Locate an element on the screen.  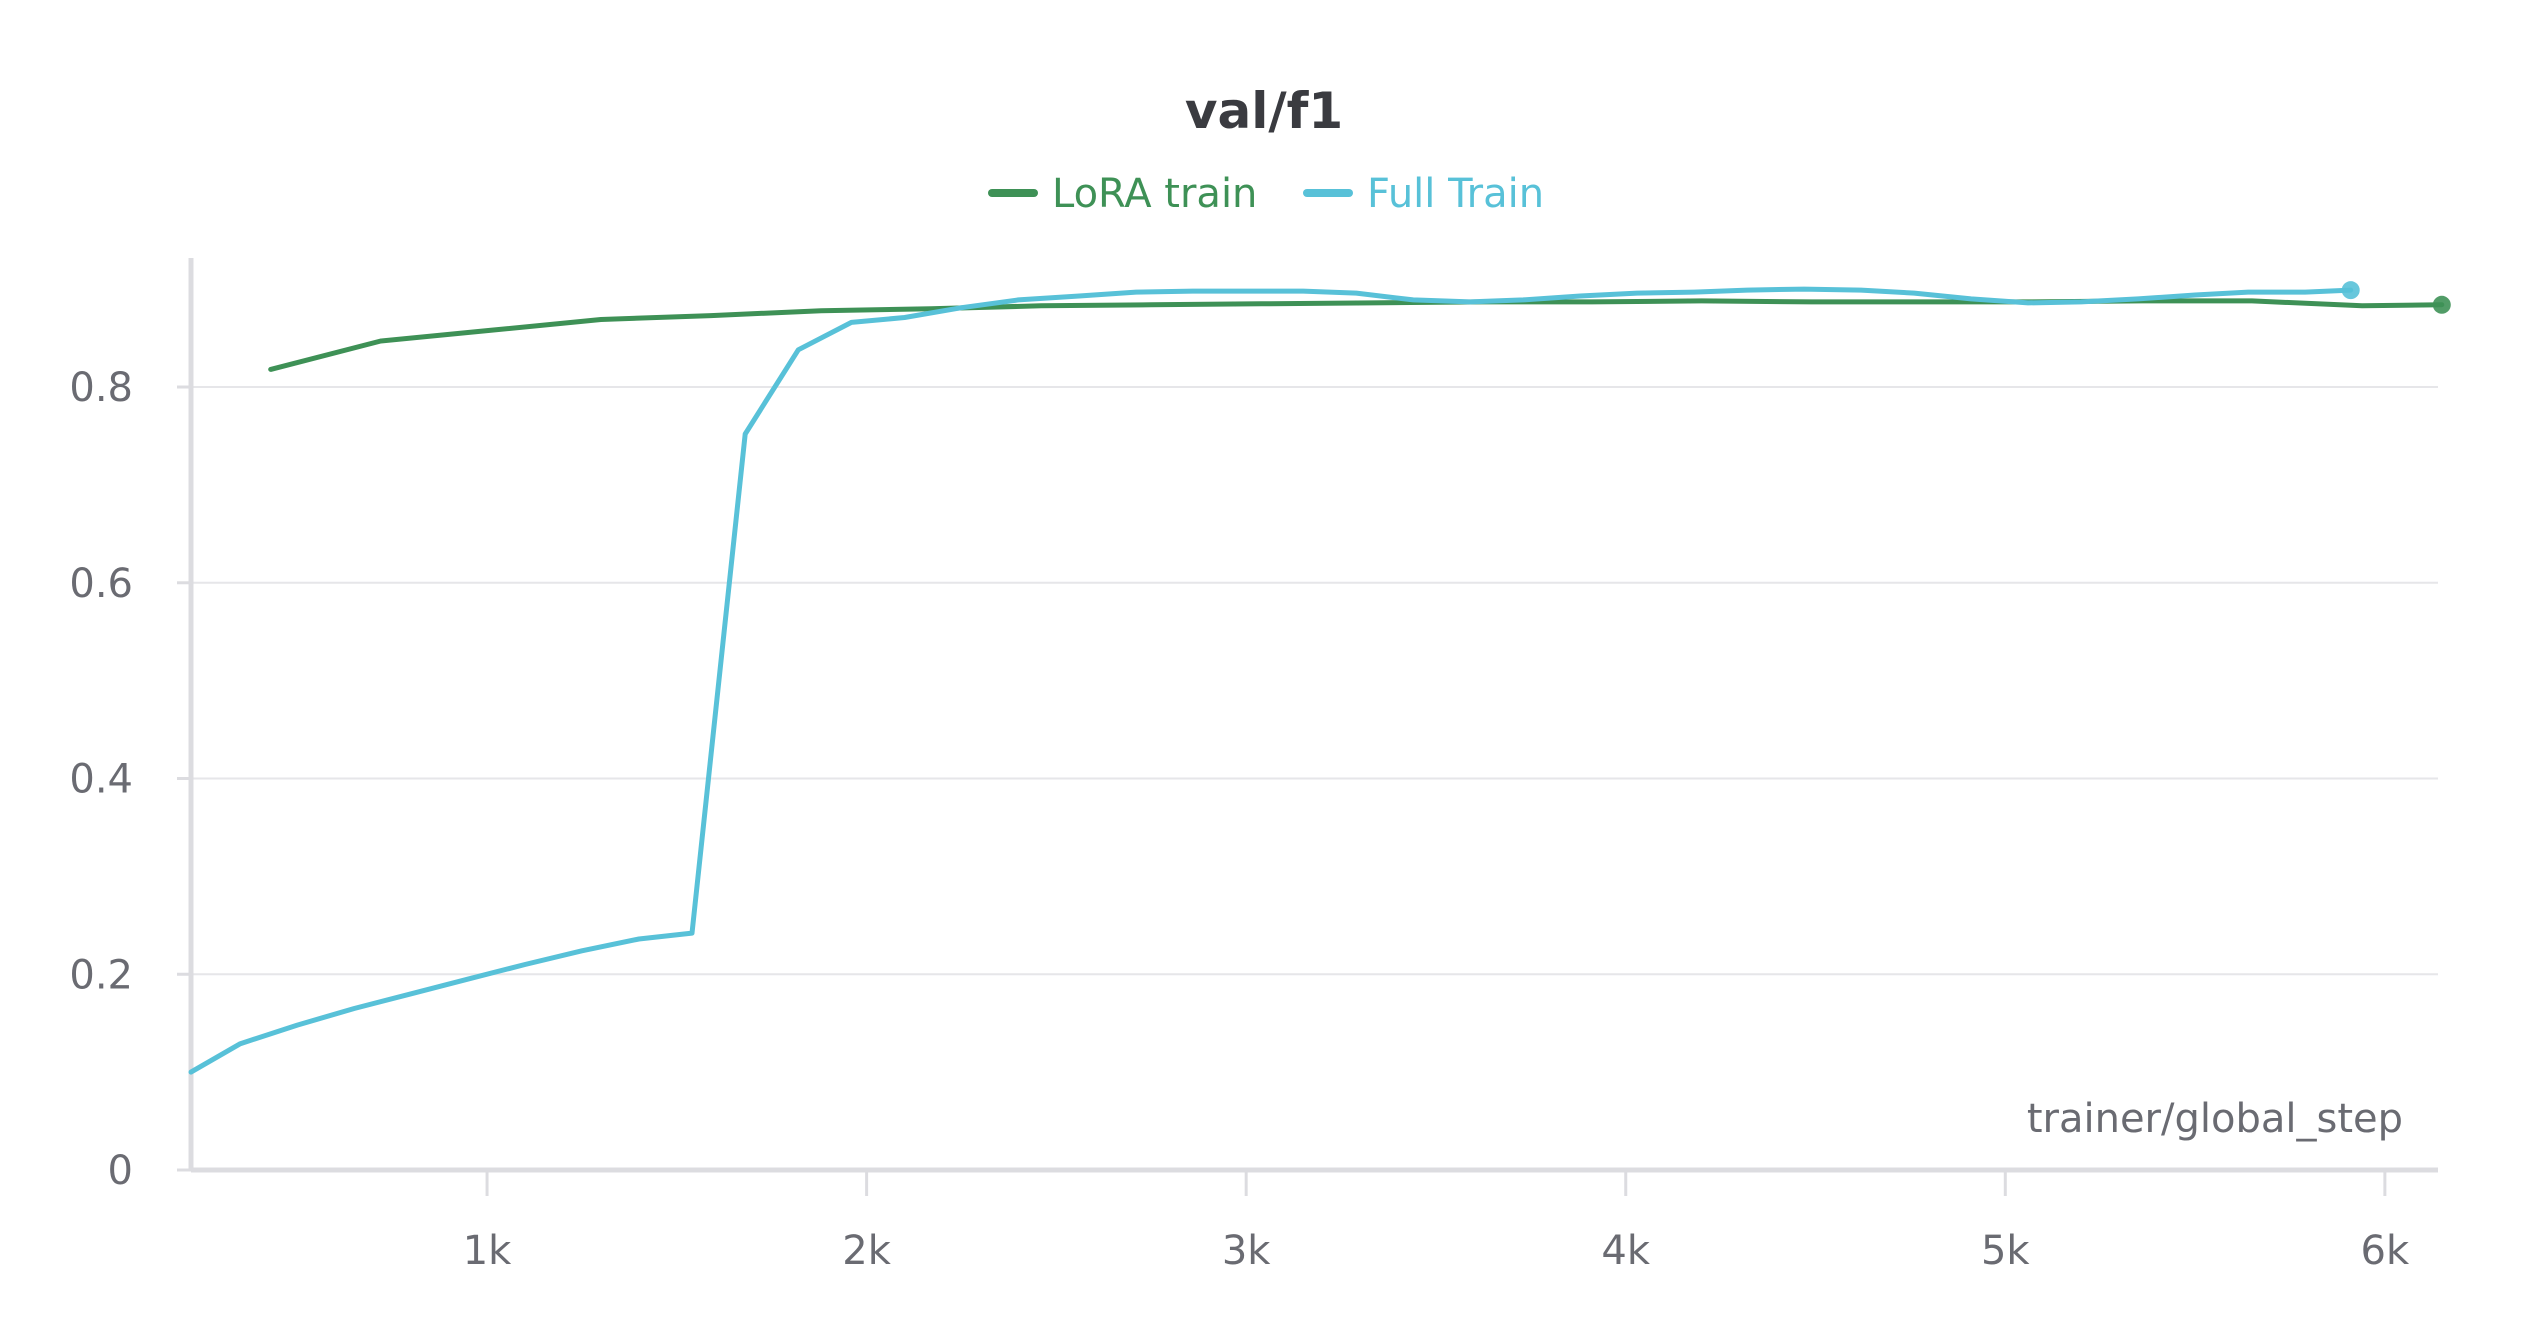
y-tick-label: 0.6 is located at coordinates (101, 584).